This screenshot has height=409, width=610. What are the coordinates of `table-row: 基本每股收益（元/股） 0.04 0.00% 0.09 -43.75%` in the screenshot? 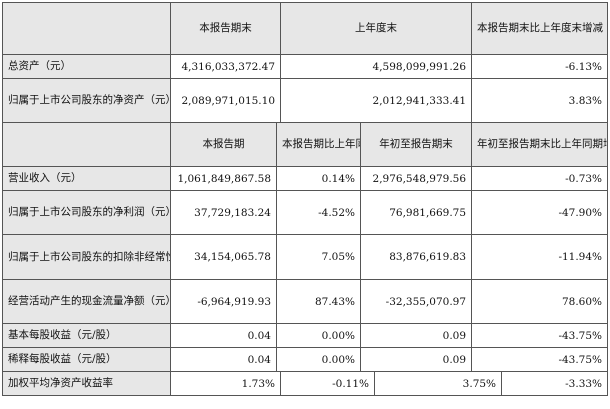 It's located at (305, 335).